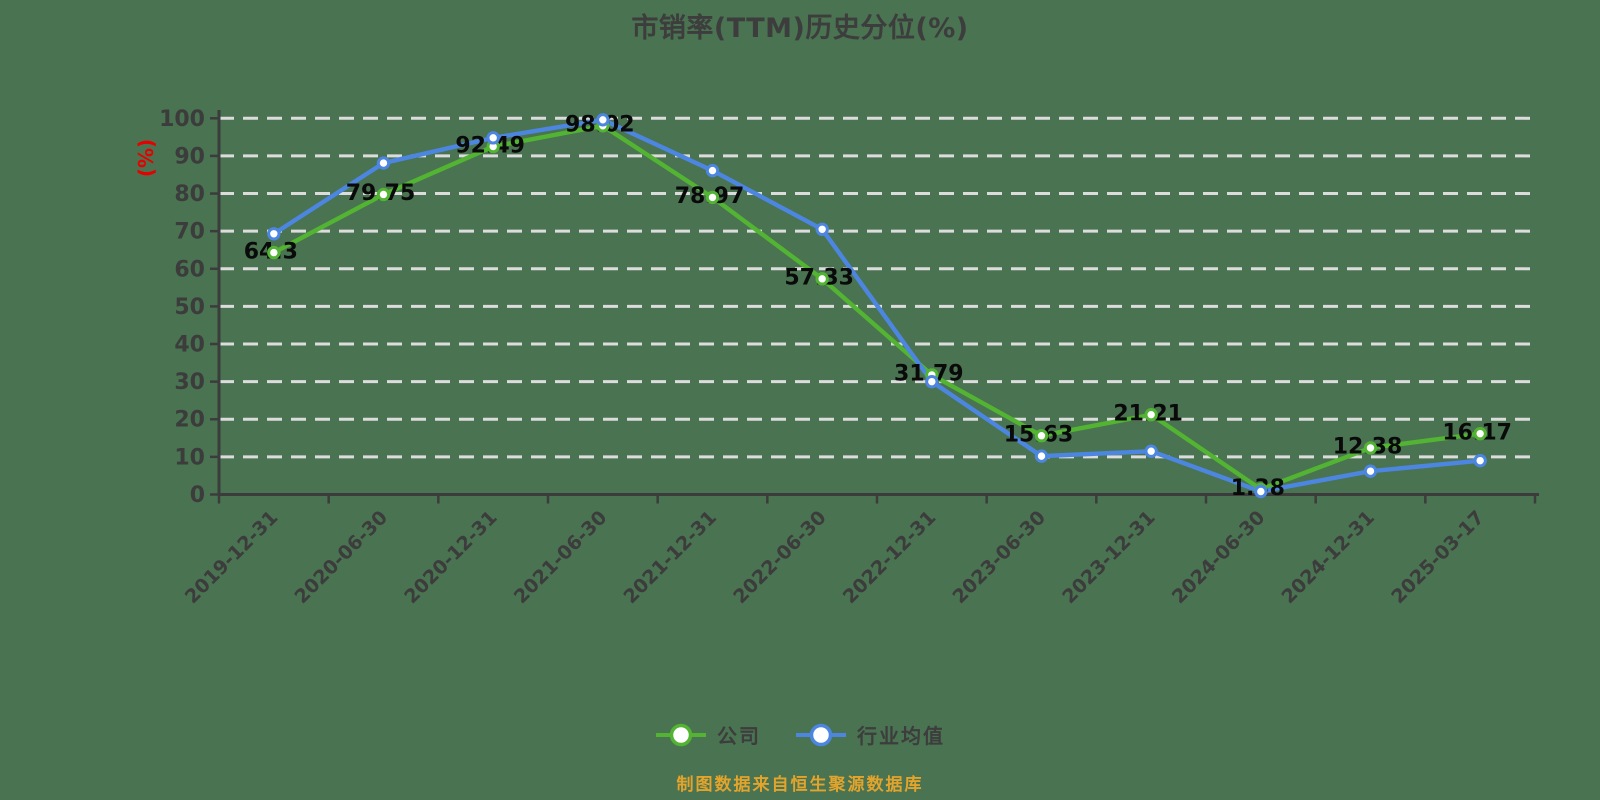 The height and width of the screenshot is (800, 1600). Describe the element at coordinates (1329, 557) in the screenshot. I see `x-tick-label: 2024-12-31` at that location.